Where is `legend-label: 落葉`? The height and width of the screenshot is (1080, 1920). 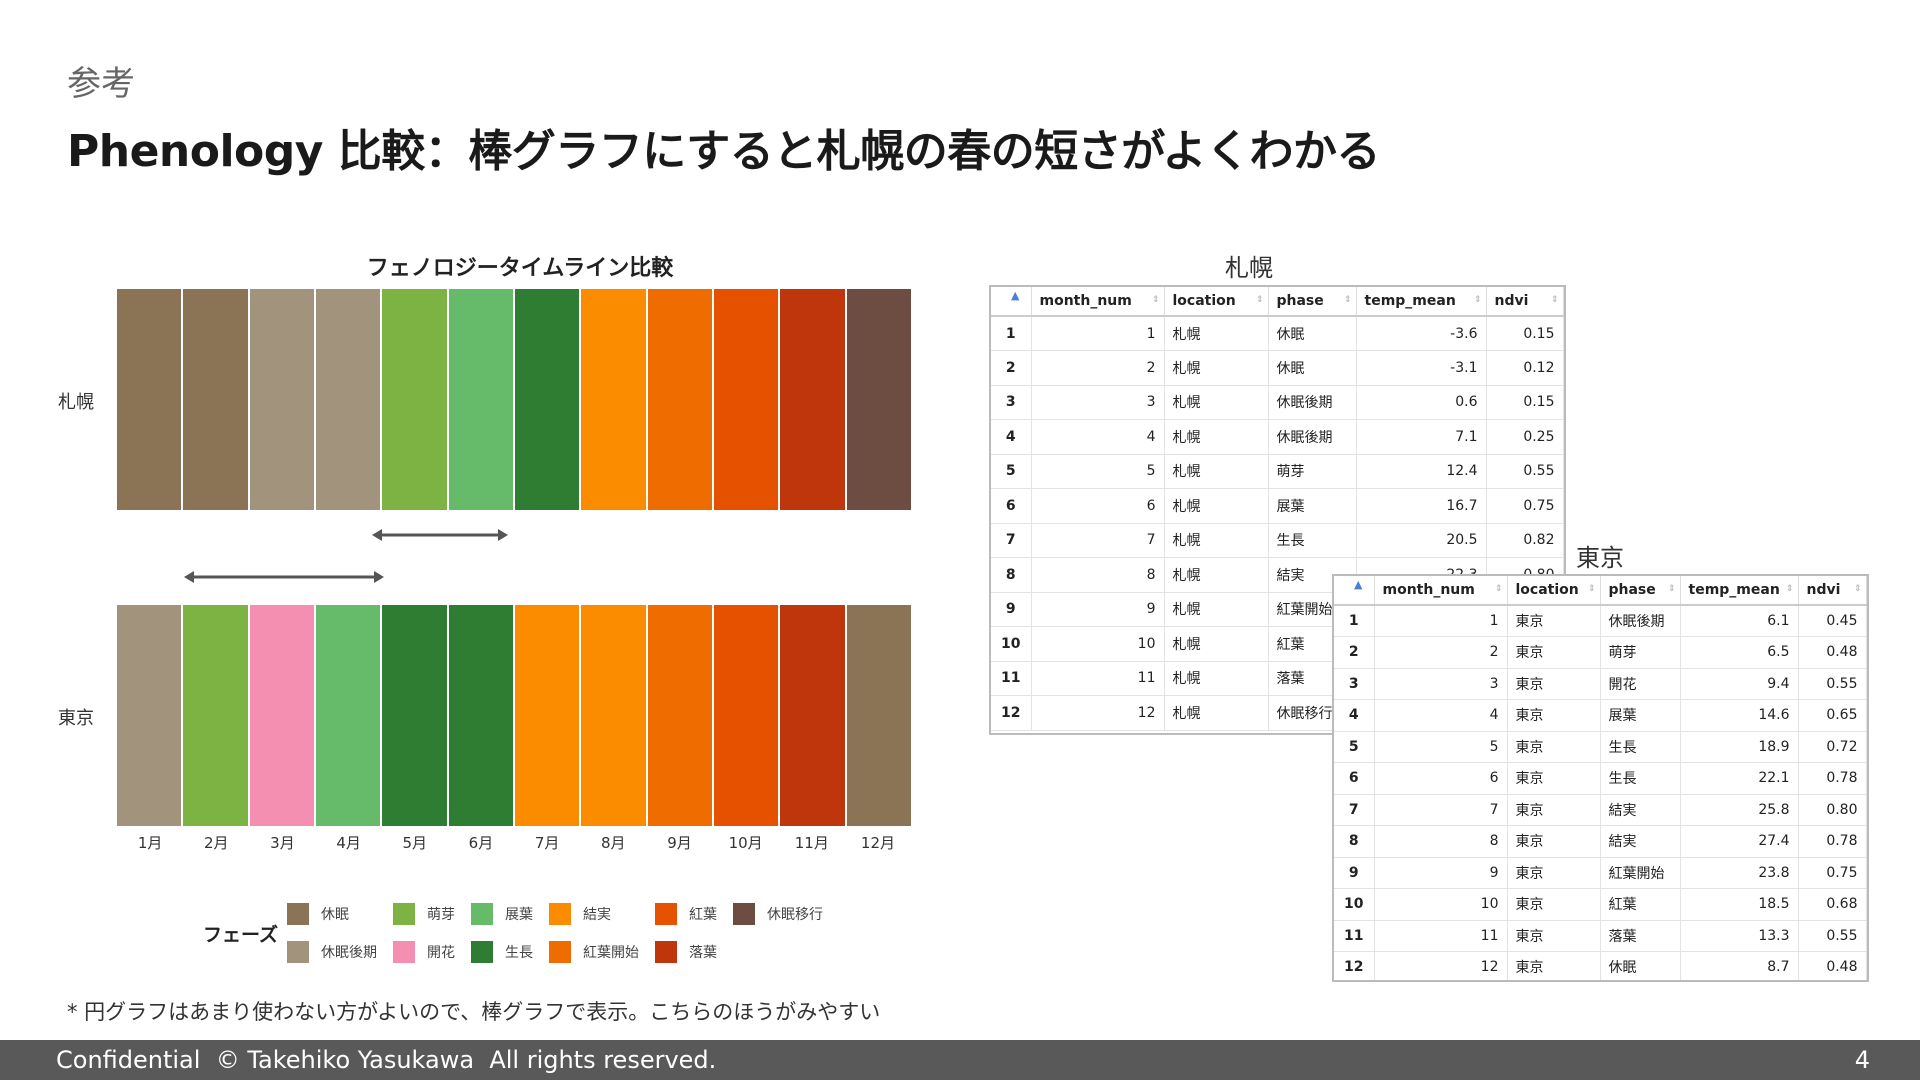
legend-label: 落葉 is located at coordinates (703, 953).